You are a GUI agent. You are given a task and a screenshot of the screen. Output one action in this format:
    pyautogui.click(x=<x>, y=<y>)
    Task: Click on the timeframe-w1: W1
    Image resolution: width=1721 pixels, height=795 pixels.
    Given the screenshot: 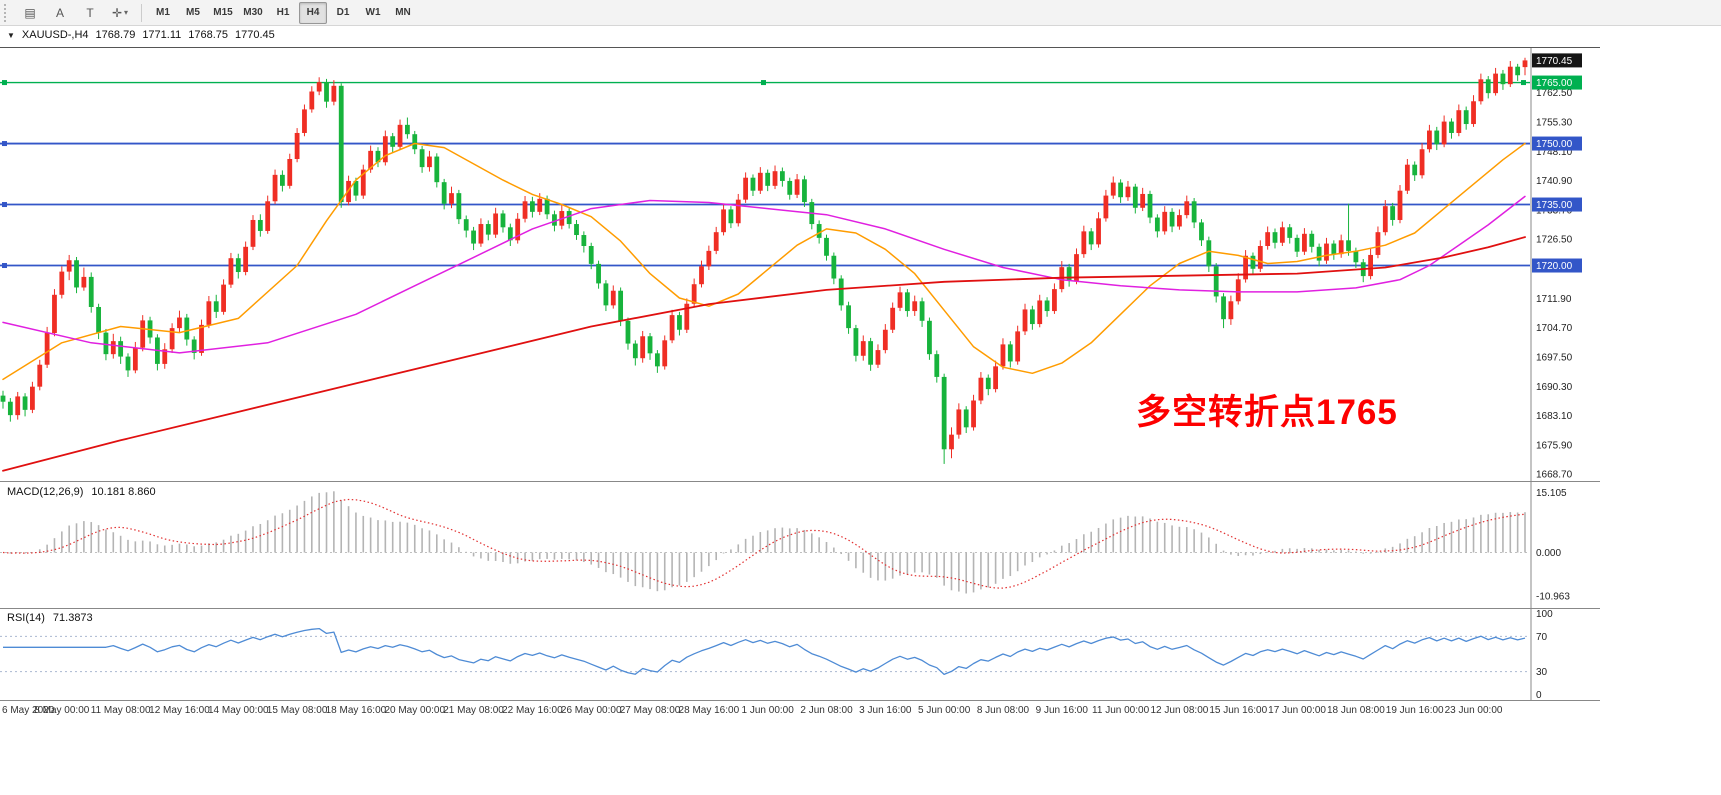 What is the action you would take?
    pyautogui.click(x=373, y=12)
    